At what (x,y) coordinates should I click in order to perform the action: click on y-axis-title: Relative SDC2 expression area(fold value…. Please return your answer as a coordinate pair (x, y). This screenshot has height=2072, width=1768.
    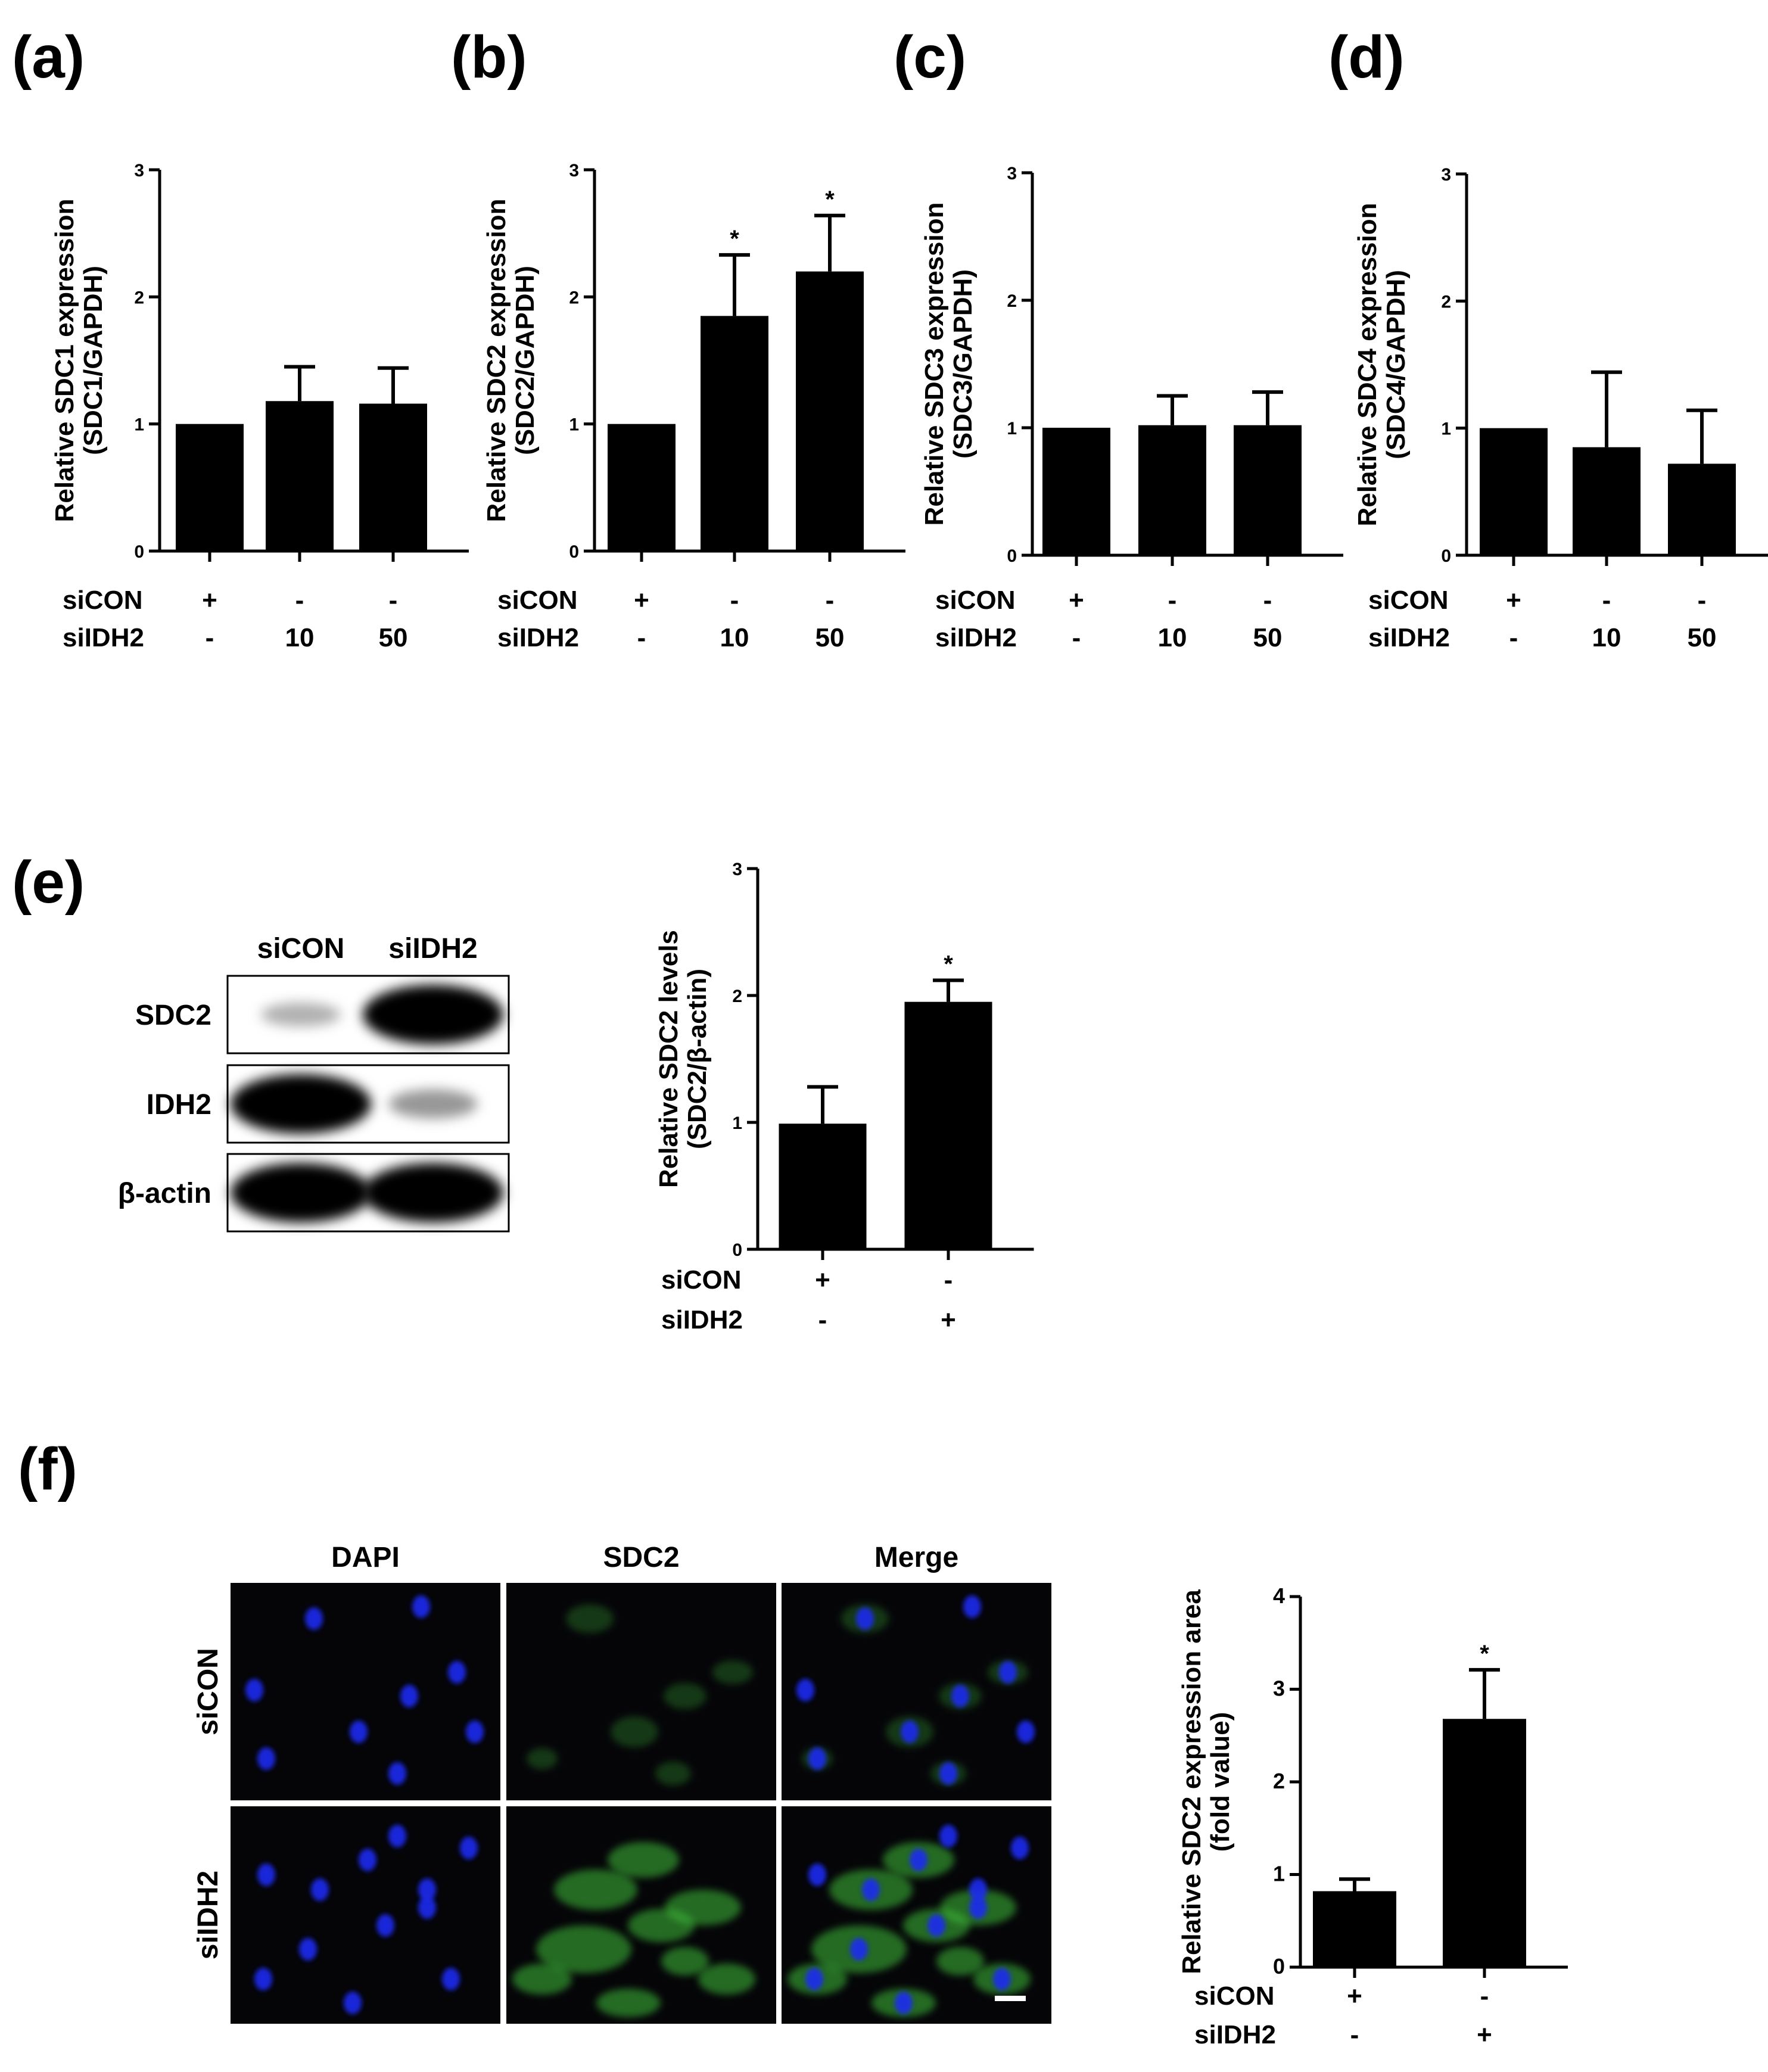
    Looking at the image, I should click on (1206, 1781).